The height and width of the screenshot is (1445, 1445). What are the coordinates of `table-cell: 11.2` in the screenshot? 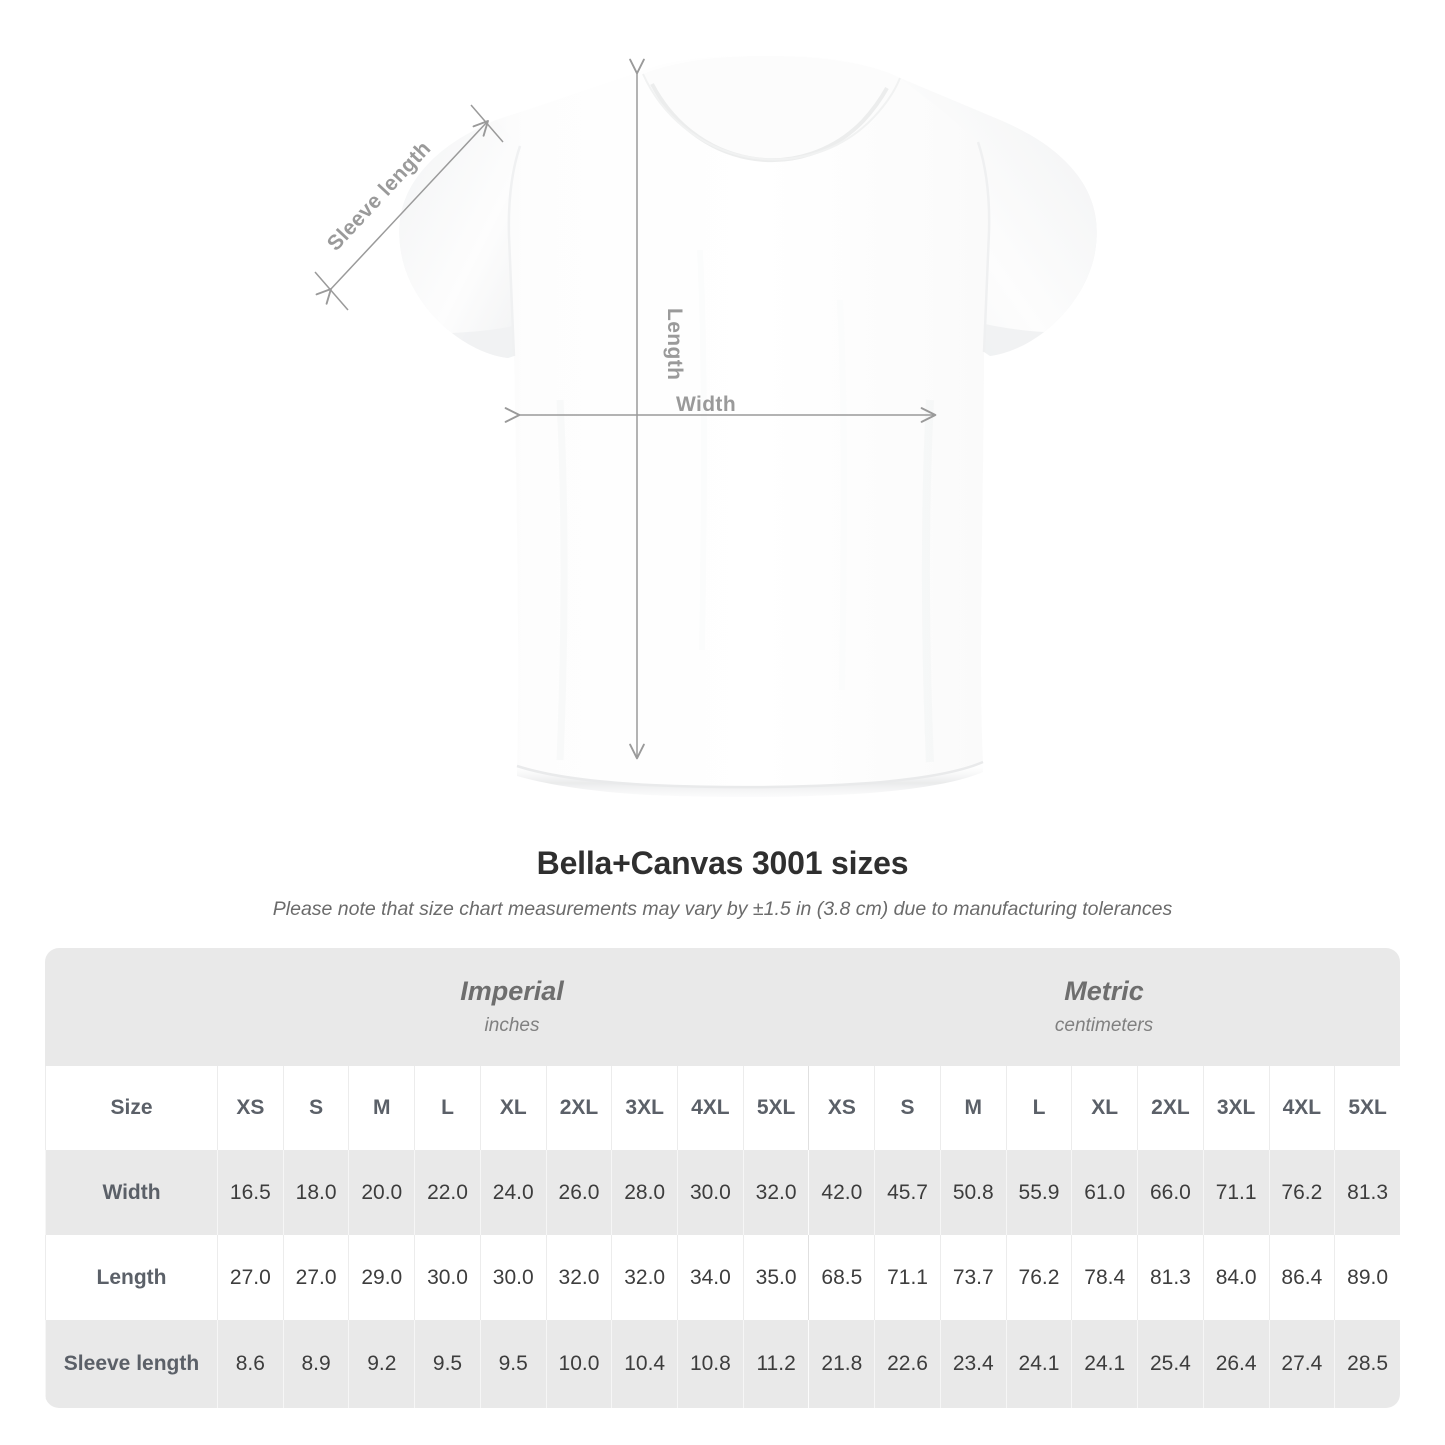 It's located at (775, 1364).